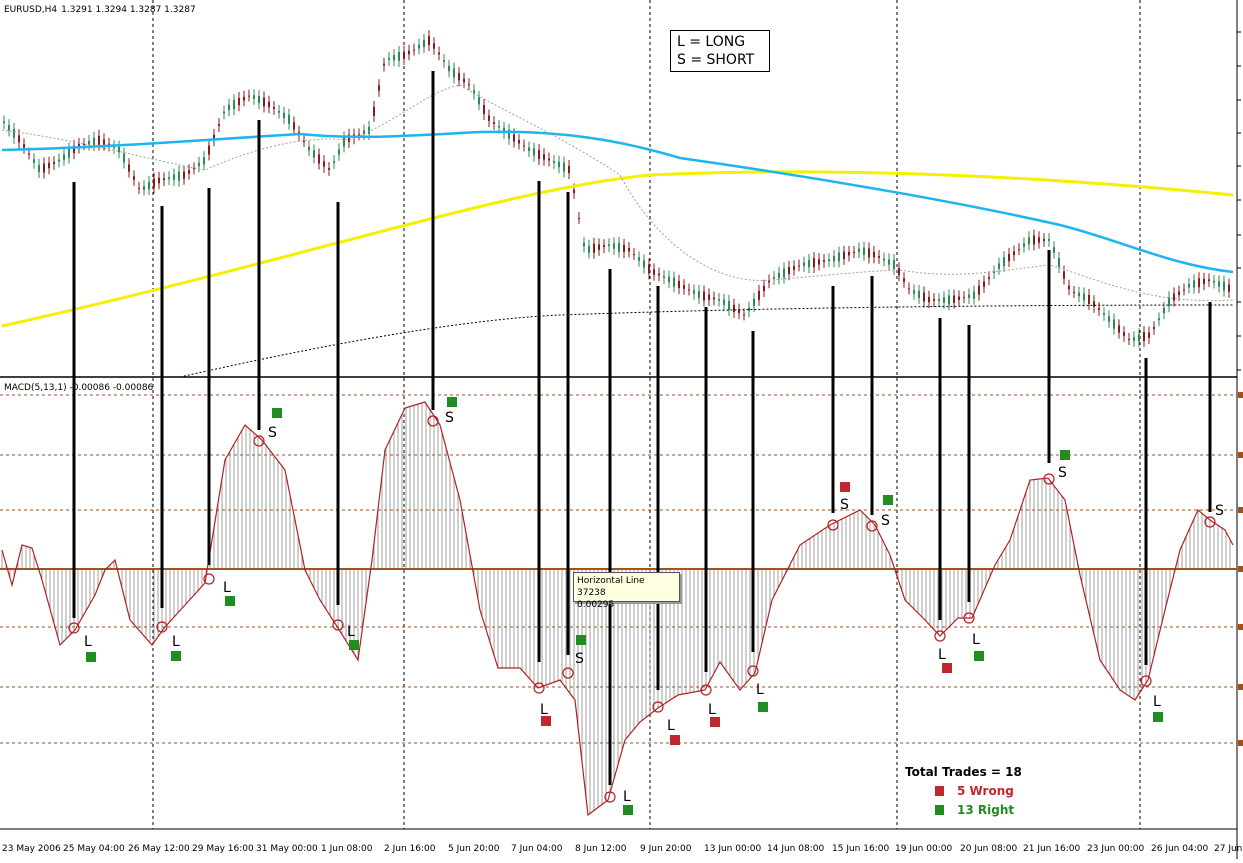  I want to click on wrong-square, so click(845, 487).